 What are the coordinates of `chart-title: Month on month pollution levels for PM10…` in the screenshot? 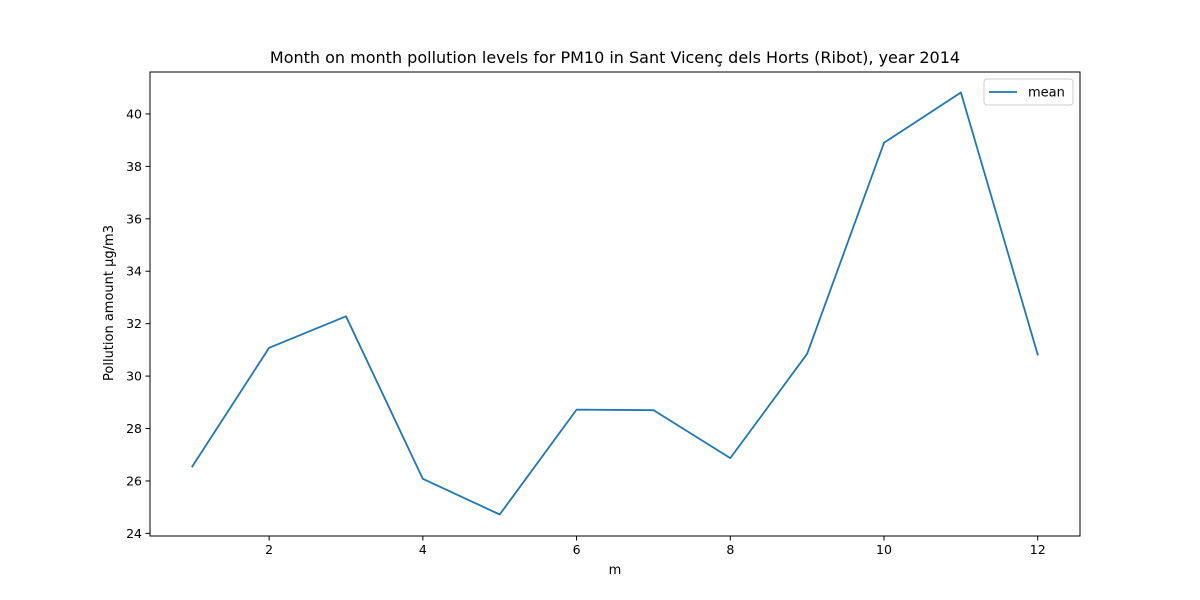 It's located at (615, 57).